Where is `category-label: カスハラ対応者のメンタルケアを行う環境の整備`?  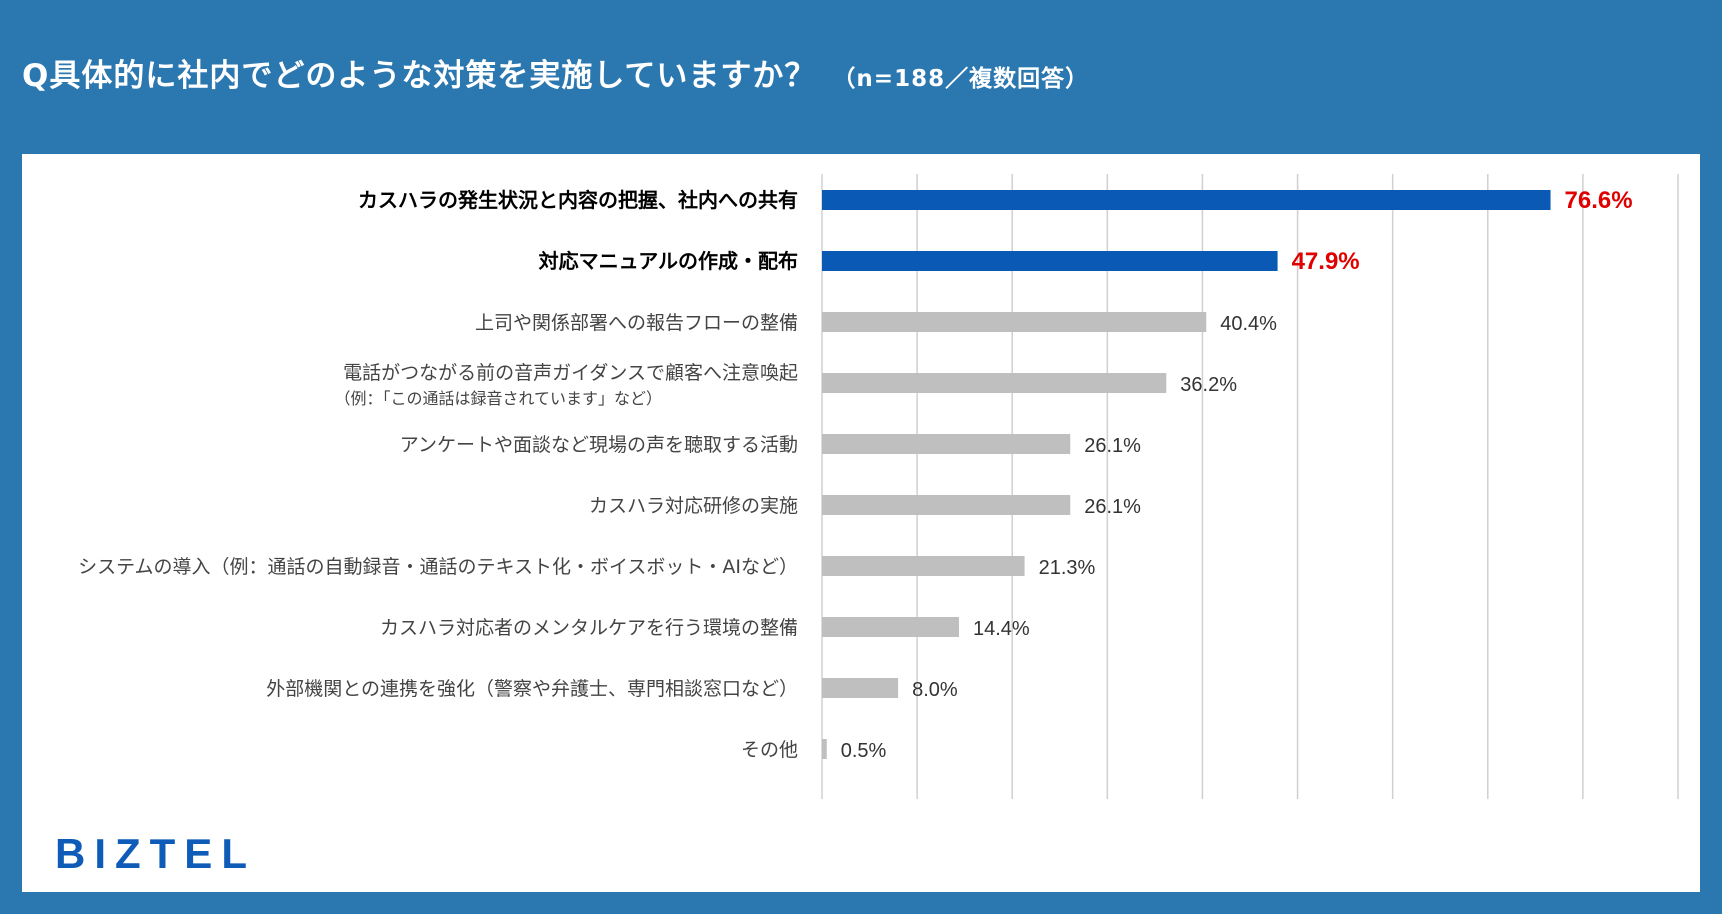
category-label: カスハラ対応者のメンタルケアを行う環境の整備 is located at coordinates (589, 628).